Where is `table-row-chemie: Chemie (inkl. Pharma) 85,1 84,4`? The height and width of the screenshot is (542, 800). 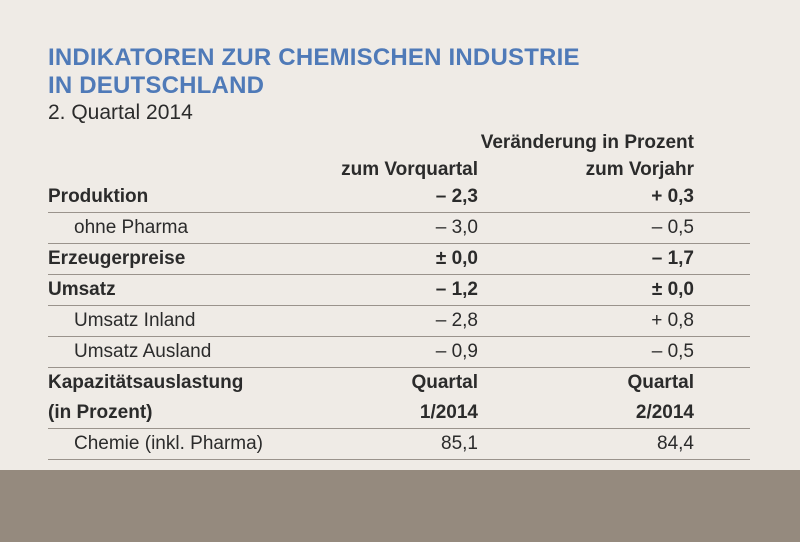
table-row-chemie: Chemie (inkl. Pharma) 85,1 84,4 is located at coordinates (399, 444).